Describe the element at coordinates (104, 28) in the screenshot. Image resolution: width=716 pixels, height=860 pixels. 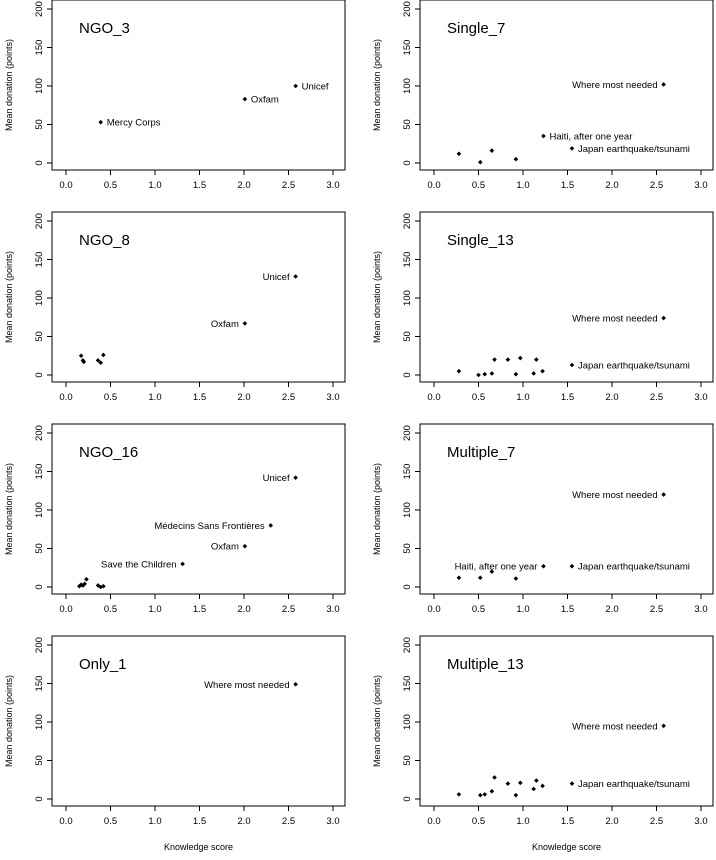
I see `panel-title: NGO_3` at that location.